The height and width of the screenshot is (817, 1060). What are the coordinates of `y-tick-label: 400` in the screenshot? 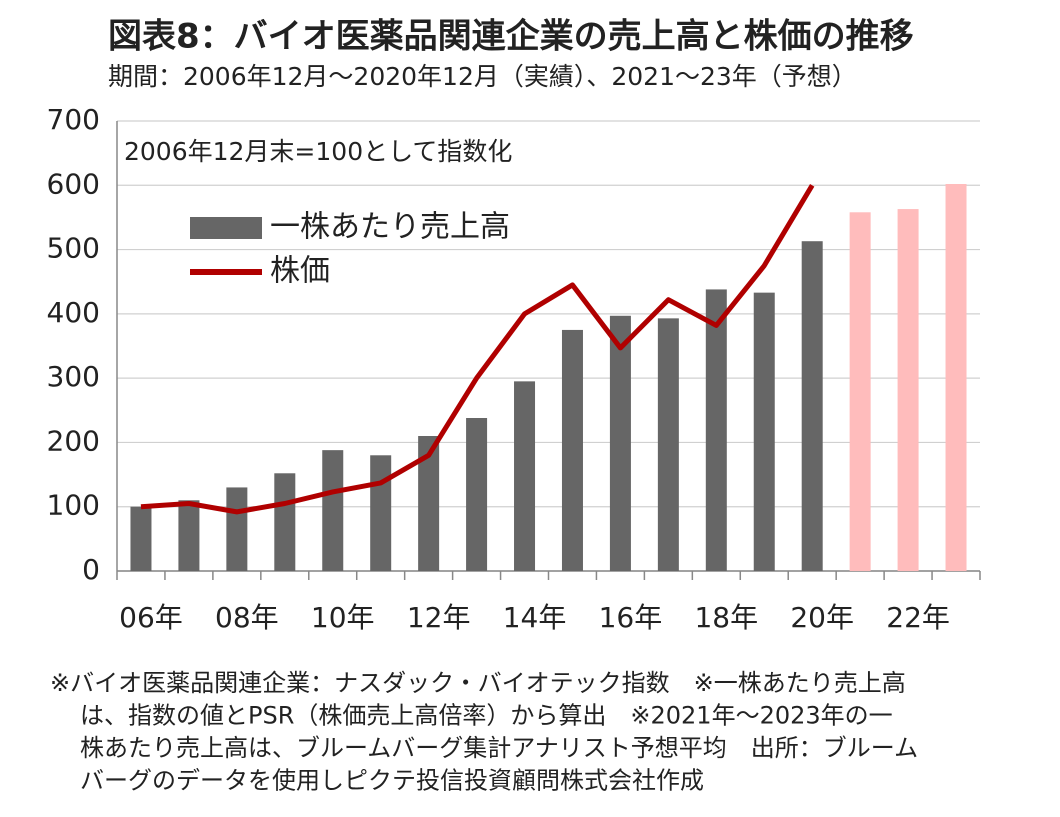 It's located at (73, 312).